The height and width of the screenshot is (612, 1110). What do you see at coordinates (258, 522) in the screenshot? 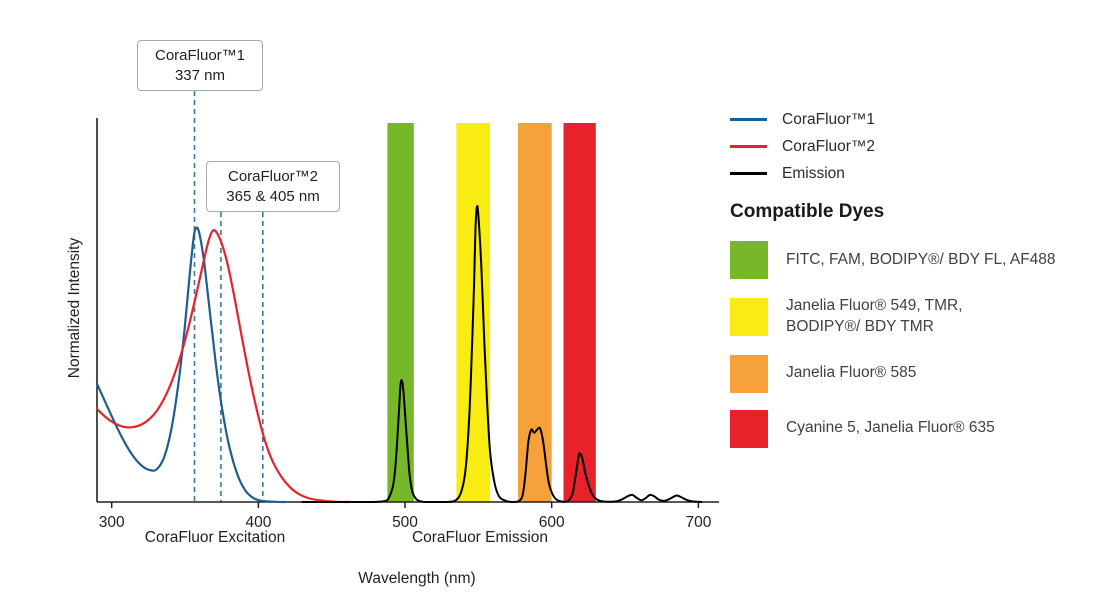
I see `x-tick-label: 400` at bounding box center [258, 522].